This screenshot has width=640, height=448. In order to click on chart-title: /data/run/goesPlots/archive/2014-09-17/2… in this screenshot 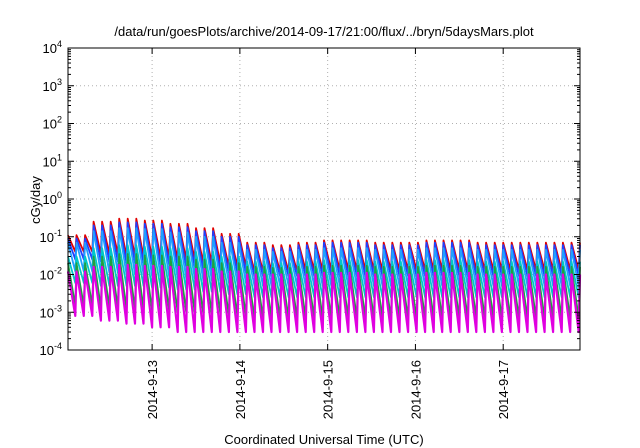, I will do `click(324, 31)`.